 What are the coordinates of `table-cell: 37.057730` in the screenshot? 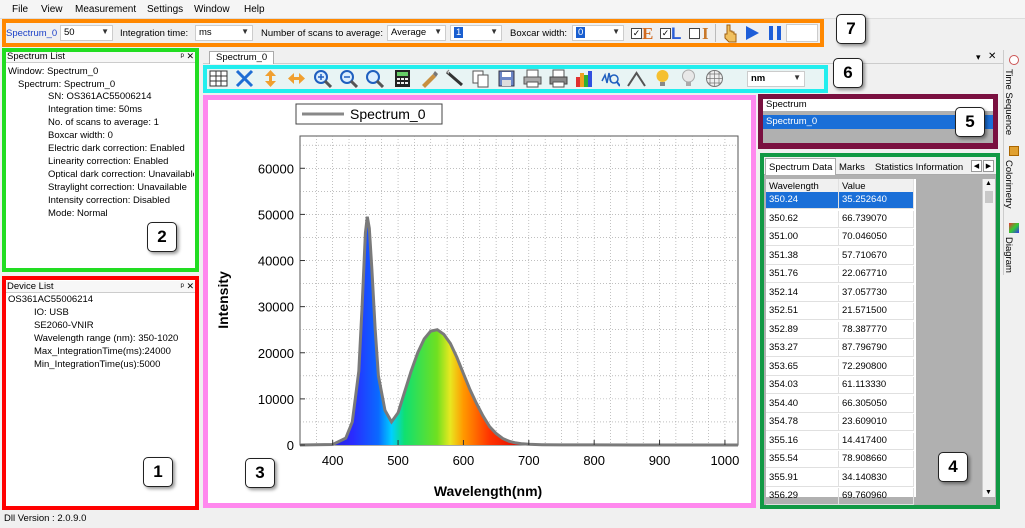 It's located at (876, 293).